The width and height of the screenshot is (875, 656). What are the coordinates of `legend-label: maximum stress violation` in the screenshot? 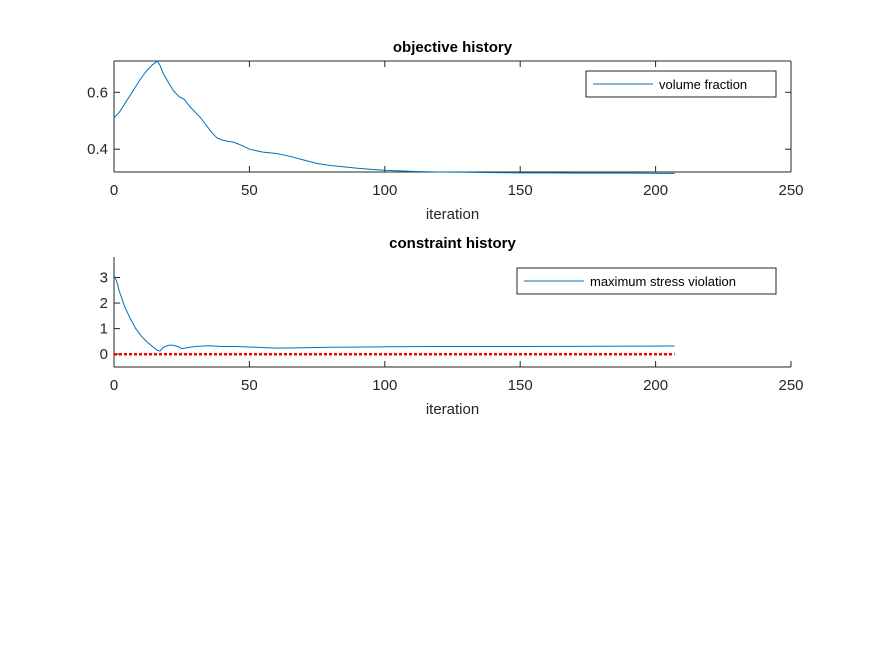 It's located at (663, 281).